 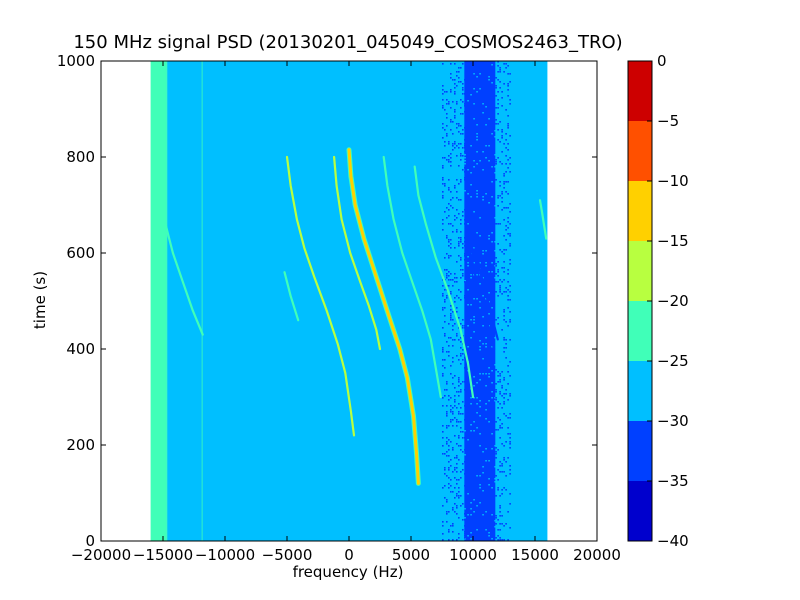 I want to click on x-tick-label: −10000, so click(x=225, y=555).